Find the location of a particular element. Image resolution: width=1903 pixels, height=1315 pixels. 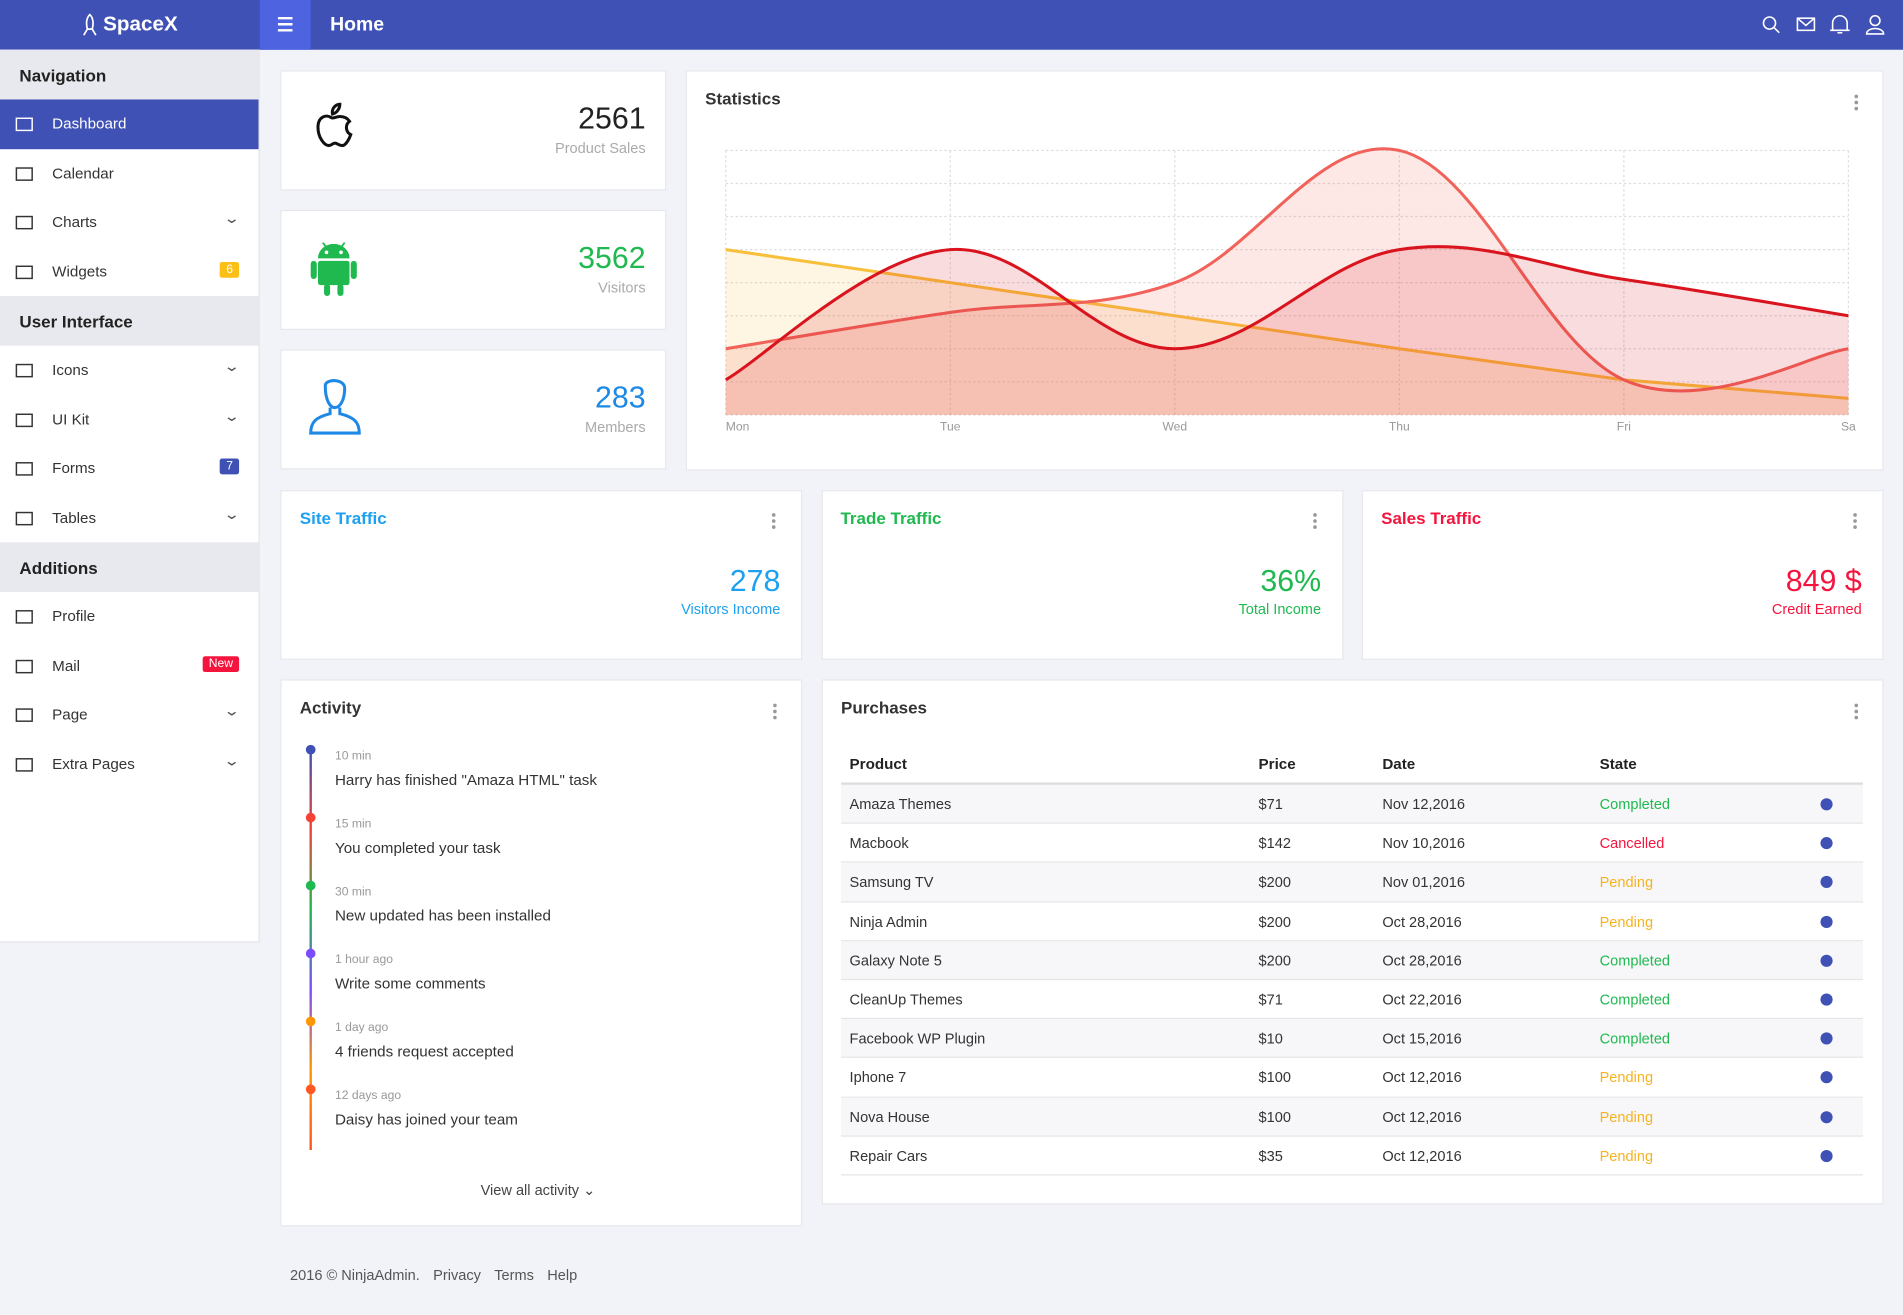

nav-label: Profile is located at coordinates (74, 616).